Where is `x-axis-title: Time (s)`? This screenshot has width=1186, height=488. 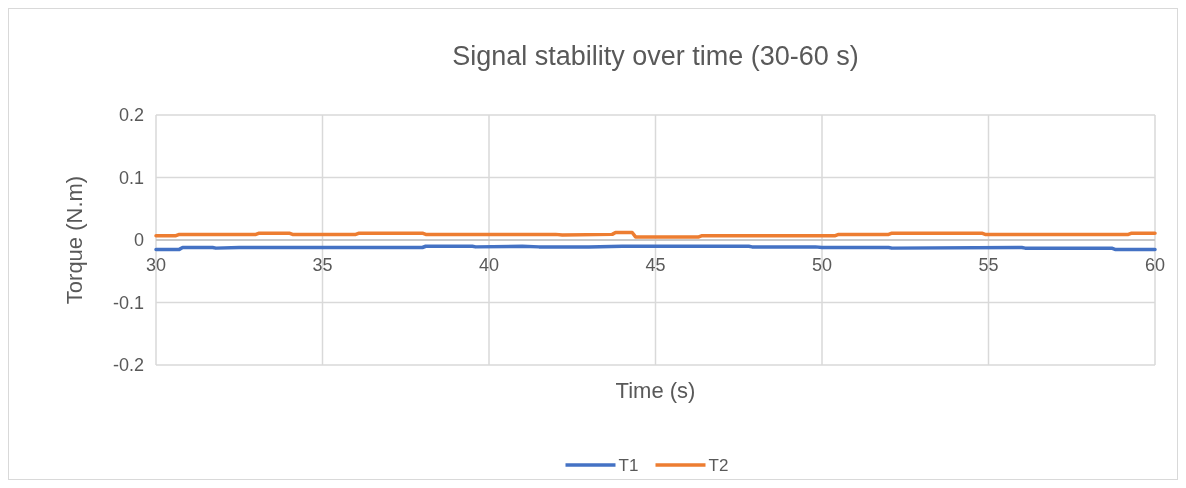
x-axis-title: Time (s) is located at coordinates (655, 390).